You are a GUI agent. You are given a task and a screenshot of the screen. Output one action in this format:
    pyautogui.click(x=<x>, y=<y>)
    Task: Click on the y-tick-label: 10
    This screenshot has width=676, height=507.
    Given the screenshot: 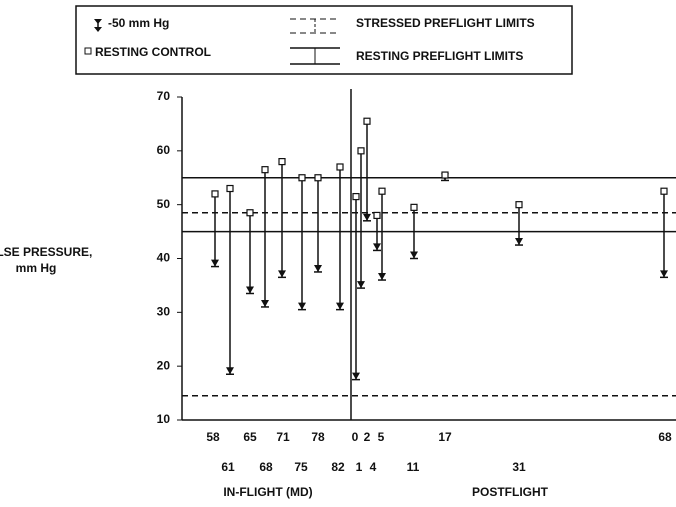 What is the action you would take?
    pyautogui.click(x=164, y=419)
    